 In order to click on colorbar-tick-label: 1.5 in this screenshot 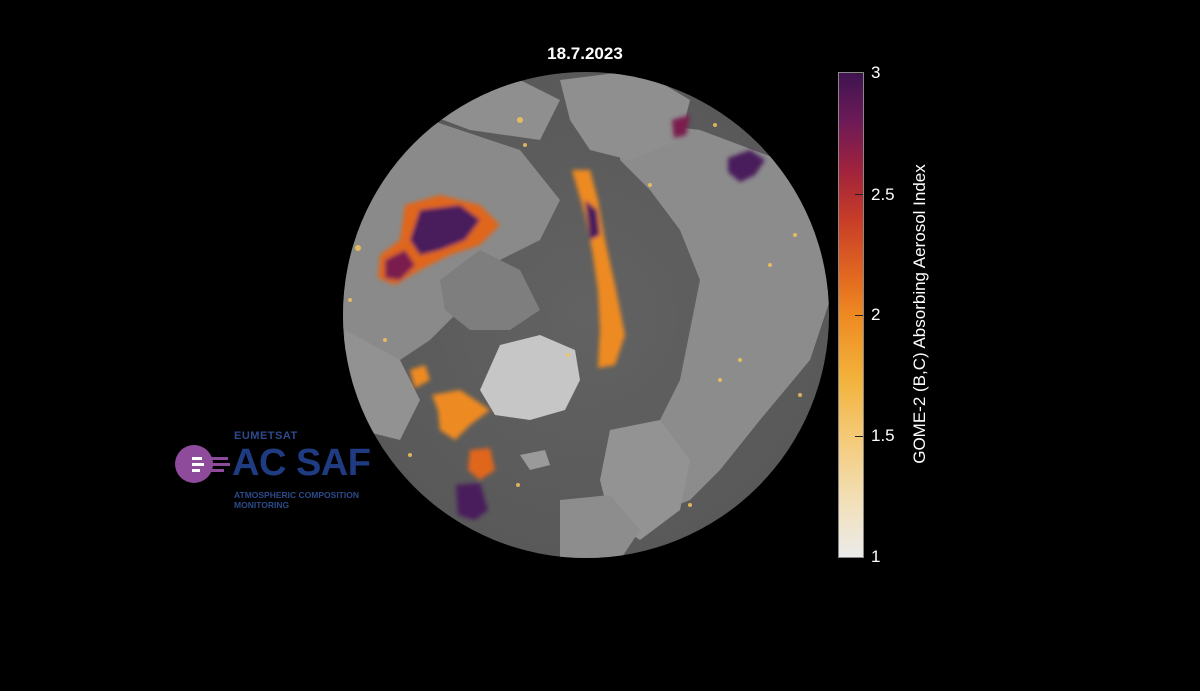, I will do `click(883, 435)`.